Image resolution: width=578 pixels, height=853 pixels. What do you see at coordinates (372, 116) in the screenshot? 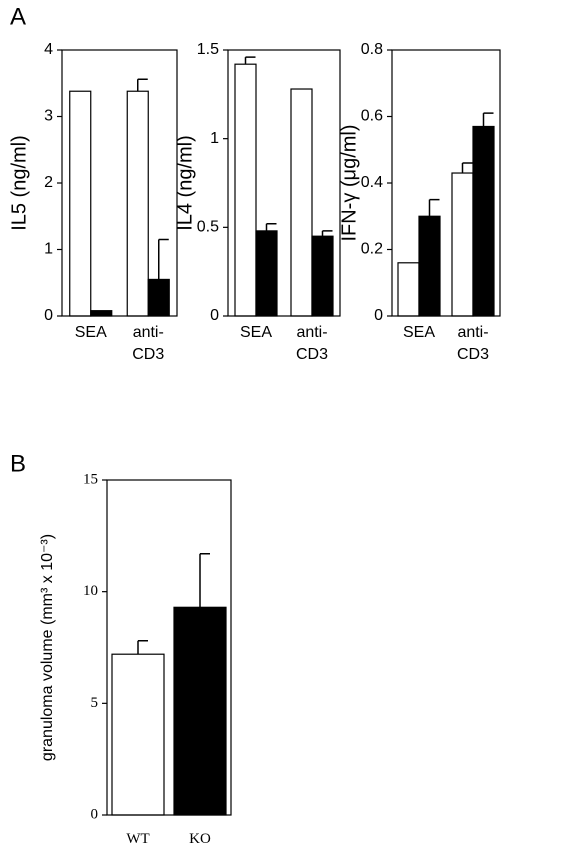
I see `y-tick-label: 0.6` at bounding box center [372, 116].